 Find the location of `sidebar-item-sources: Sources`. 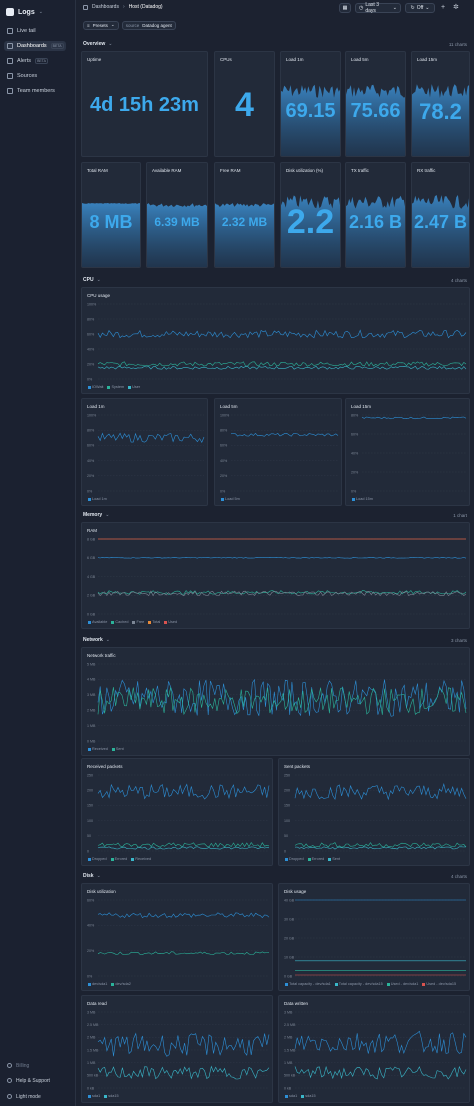

sidebar-item-sources: Sources is located at coordinates (35, 76).